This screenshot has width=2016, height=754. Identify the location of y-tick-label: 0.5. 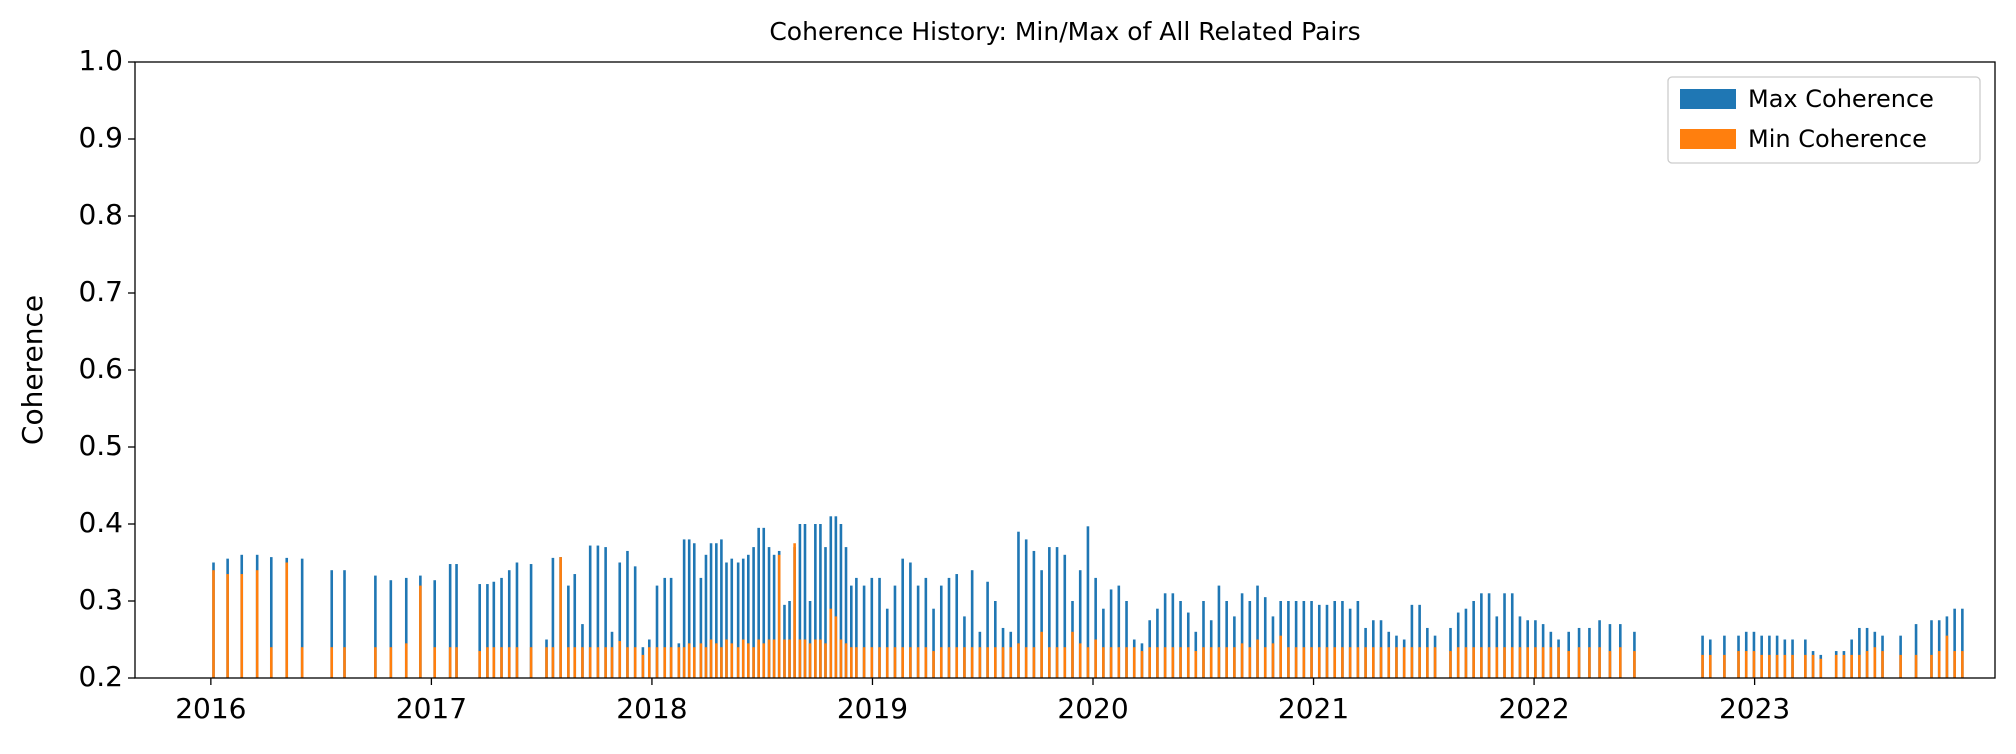
(100, 445).